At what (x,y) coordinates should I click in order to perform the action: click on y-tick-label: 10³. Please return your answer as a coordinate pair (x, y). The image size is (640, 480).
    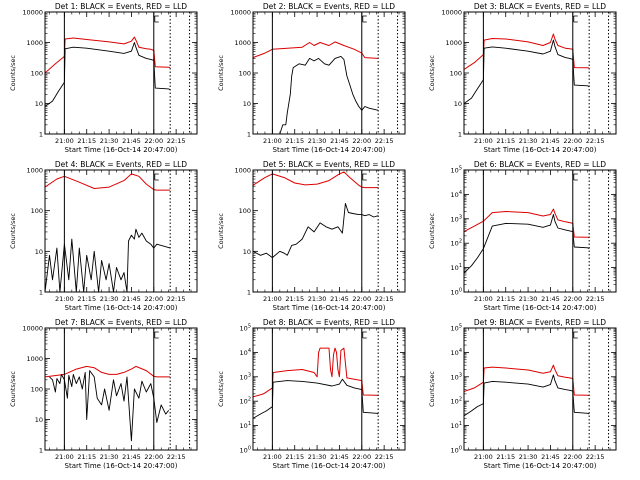
    Looking at the image, I should click on (245, 376).